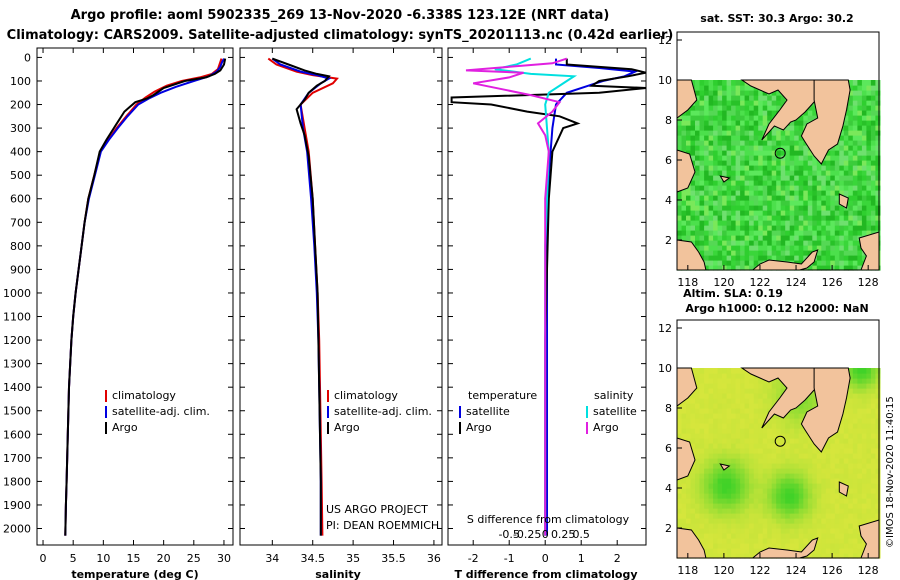 Image resolution: width=900 pixels, height=580 pixels. I want to click on sla-map-frame, so click(778, 439).